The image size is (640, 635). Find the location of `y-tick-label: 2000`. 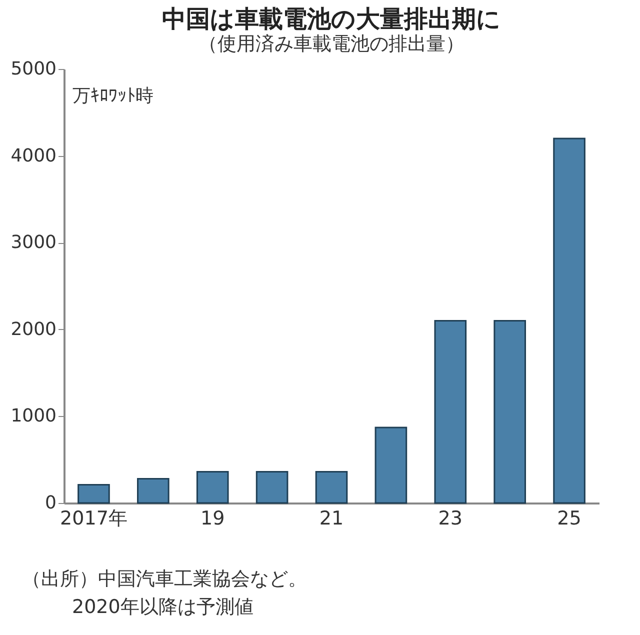

y-tick-label: 2000 is located at coordinates (33, 329).